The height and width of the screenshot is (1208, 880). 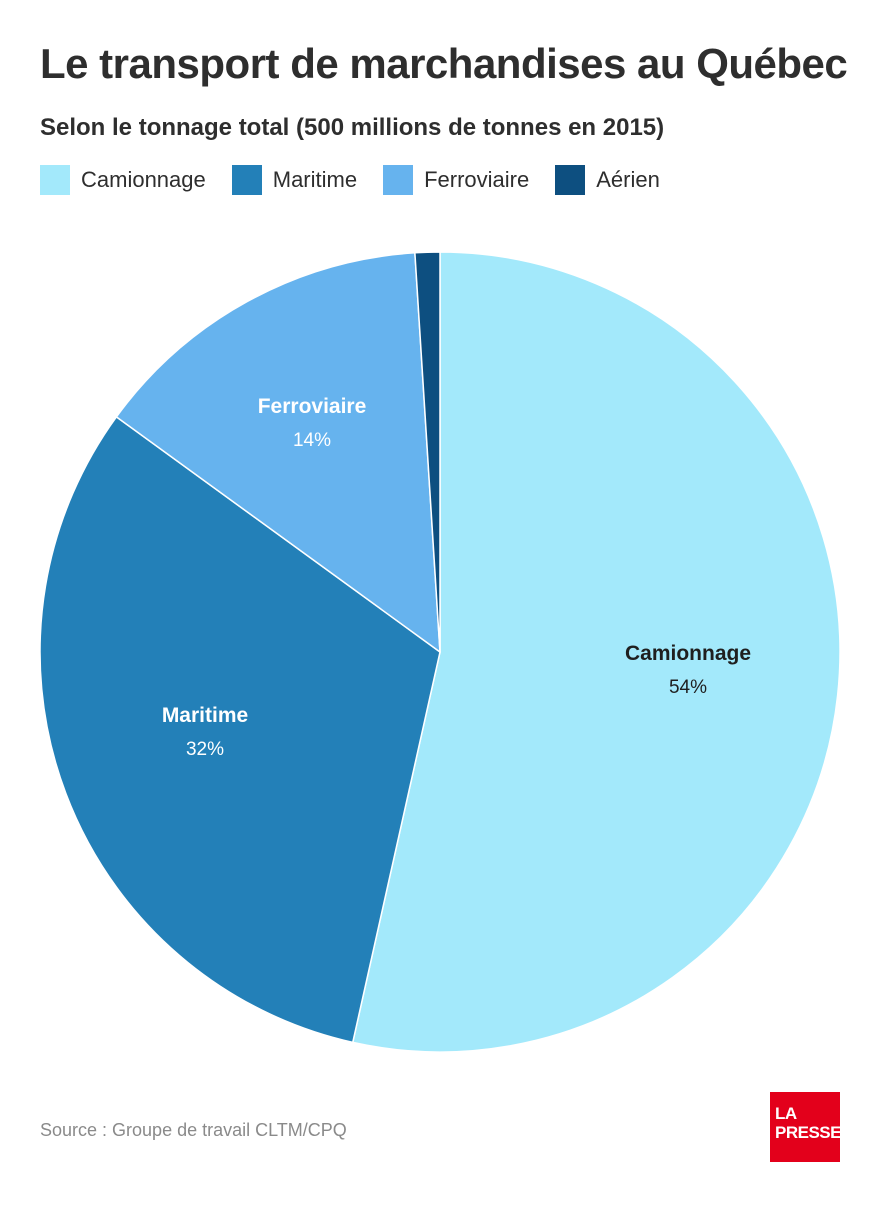 What do you see at coordinates (312, 440) in the screenshot?
I see `slice-value-ferroviaire: 14%` at bounding box center [312, 440].